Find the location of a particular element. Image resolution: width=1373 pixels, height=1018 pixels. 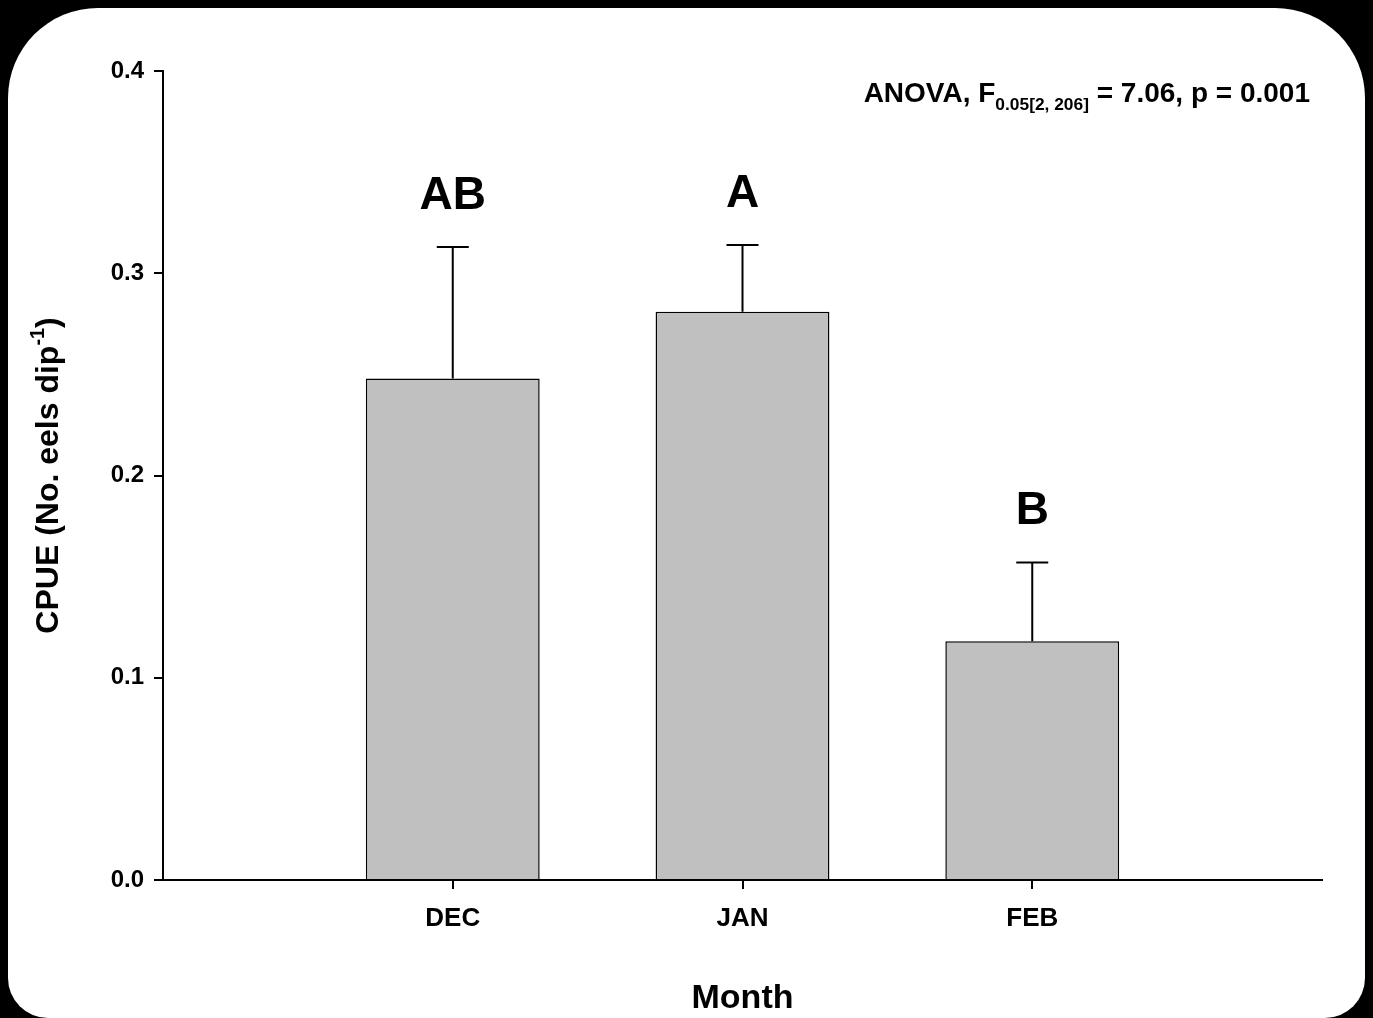

annotation: A is located at coordinates (742, 190).